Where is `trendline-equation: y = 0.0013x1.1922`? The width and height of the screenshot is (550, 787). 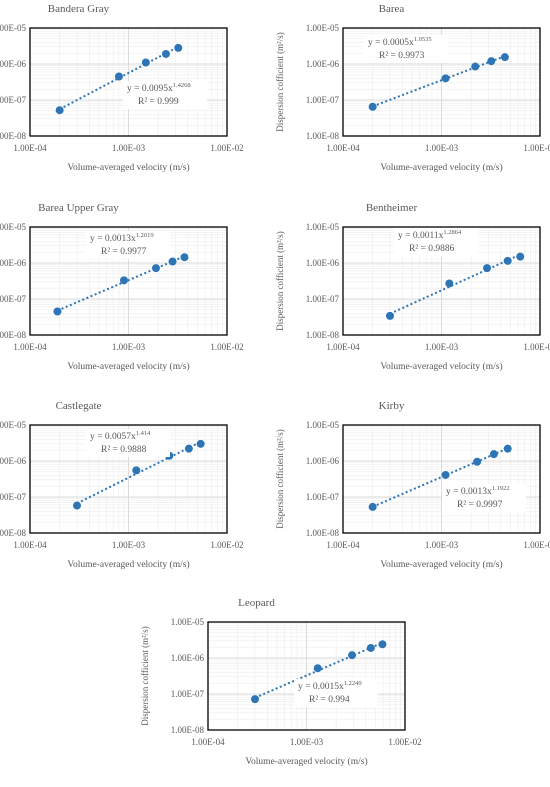
trendline-equation: y = 0.0013x1.1922 is located at coordinates (478, 491).